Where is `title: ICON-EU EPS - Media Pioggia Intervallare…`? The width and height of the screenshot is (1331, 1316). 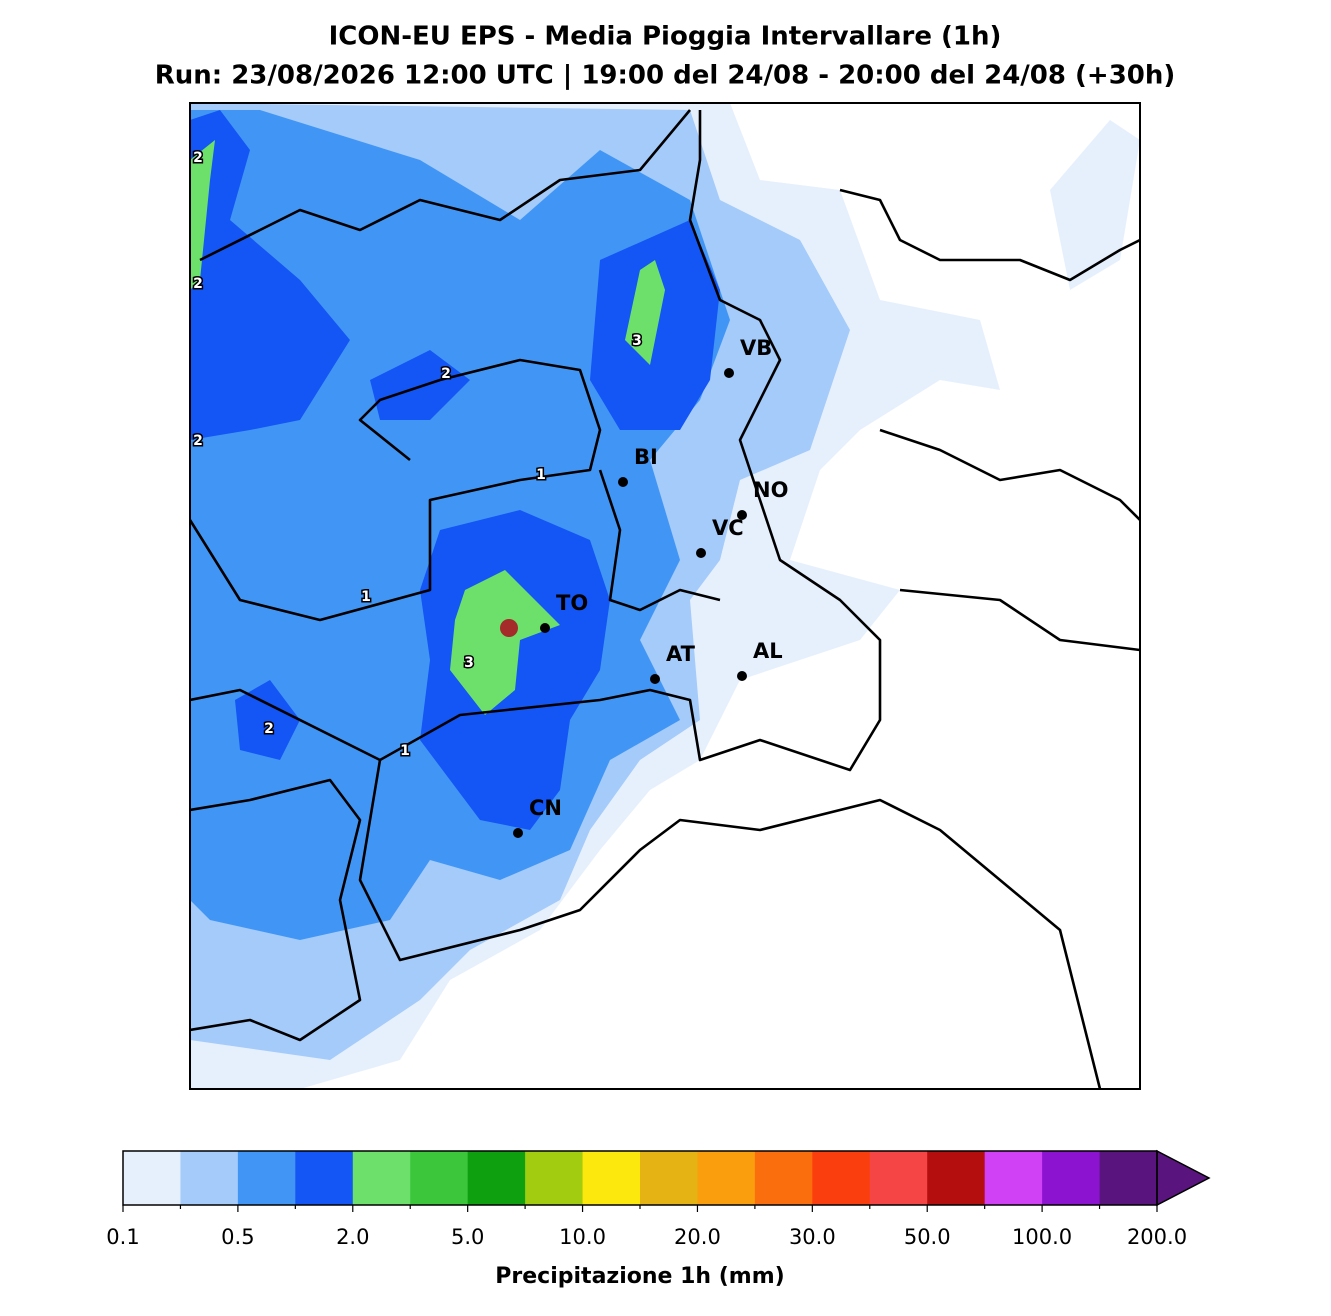 title: ICON-EU EPS - Media Pioggia Intervallare… is located at coordinates (665, 37).